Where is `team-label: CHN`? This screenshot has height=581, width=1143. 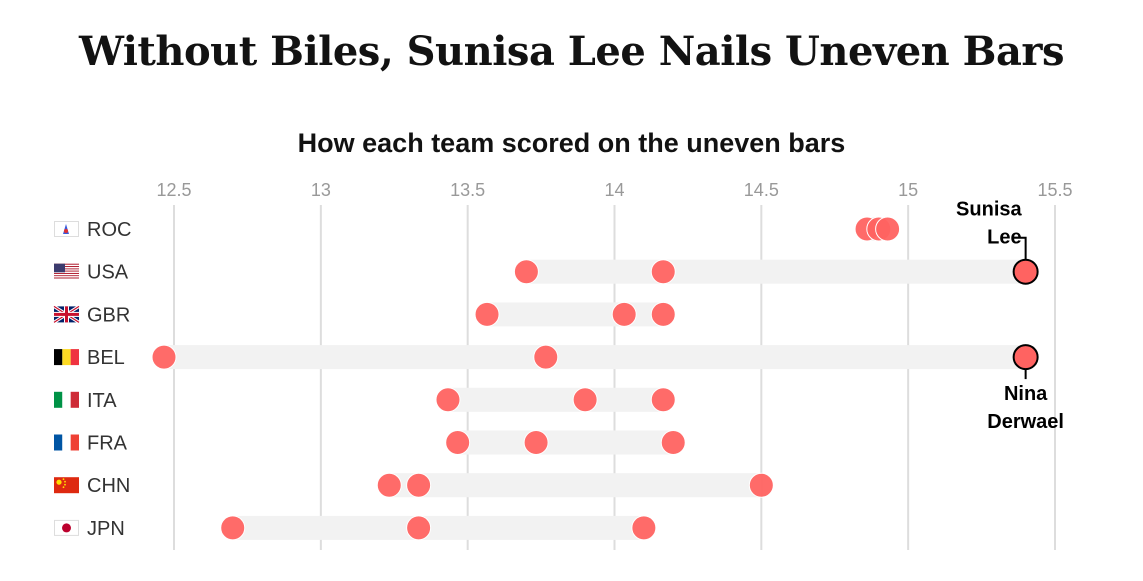 team-label: CHN is located at coordinates (108, 486).